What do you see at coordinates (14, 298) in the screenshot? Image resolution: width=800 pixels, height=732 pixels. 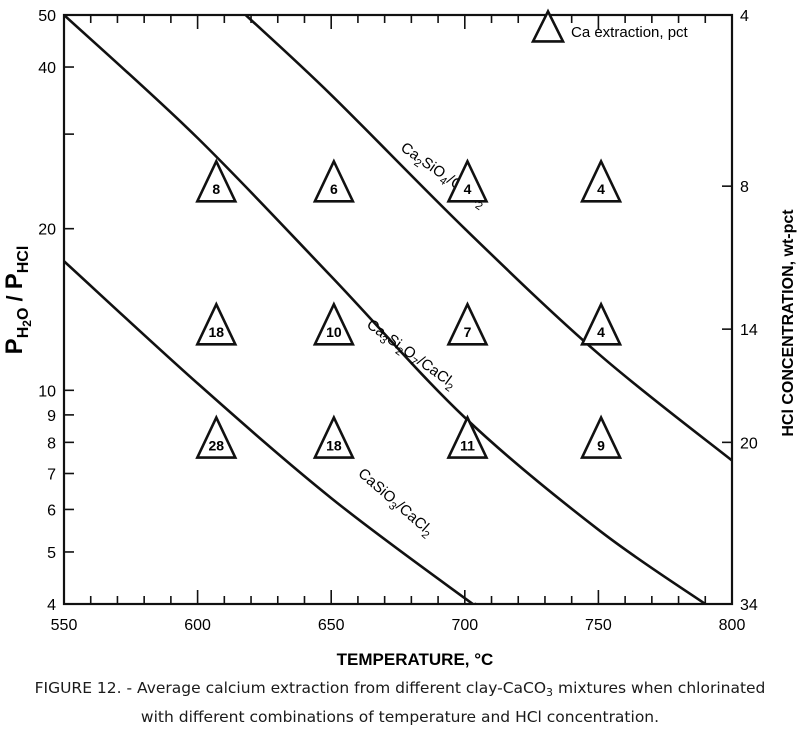 I see `y-axis-label-left-part: /` at bounding box center [14, 298].